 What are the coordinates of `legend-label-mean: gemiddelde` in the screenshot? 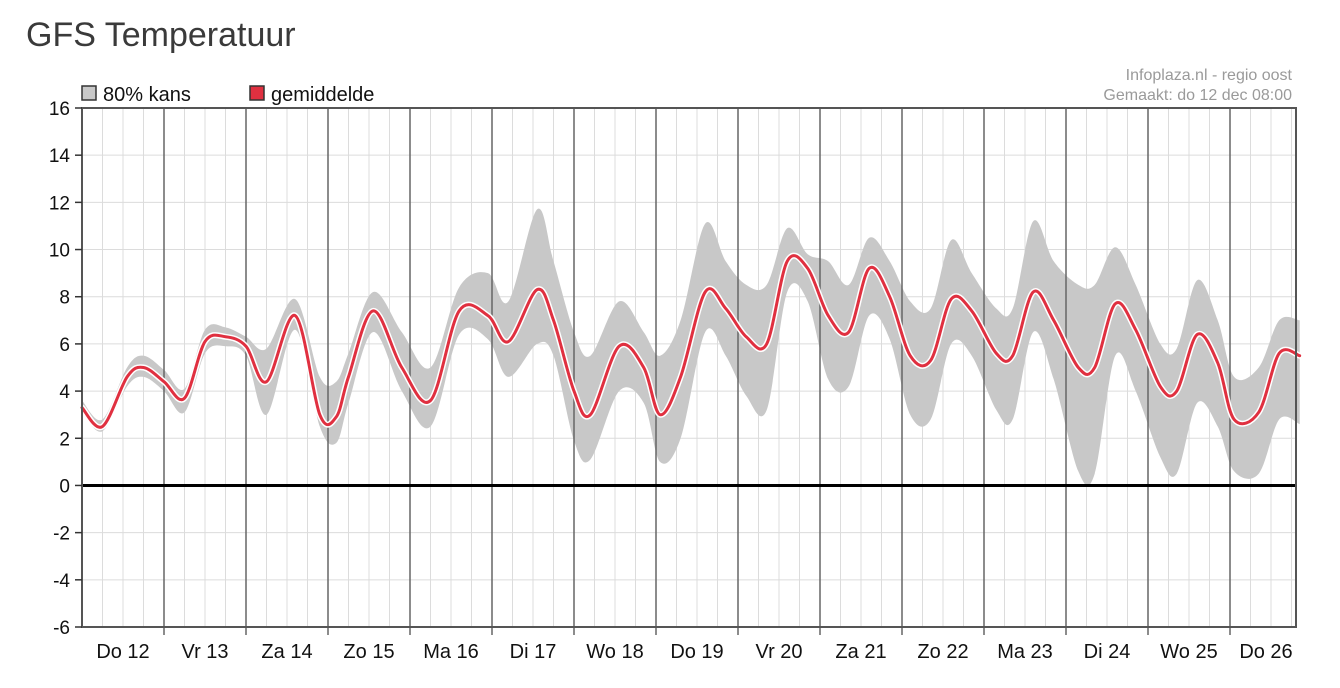 It's located at (322, 95).